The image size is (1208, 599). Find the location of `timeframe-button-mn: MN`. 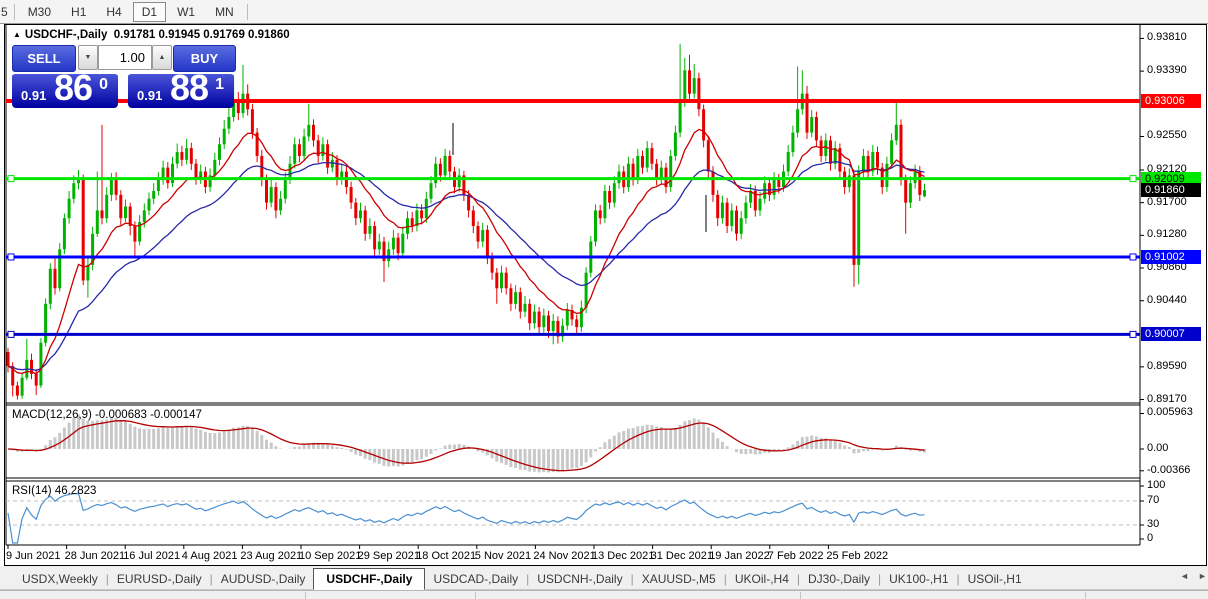

timeframe-button-mn: MN is located at coordinates (224, 11).